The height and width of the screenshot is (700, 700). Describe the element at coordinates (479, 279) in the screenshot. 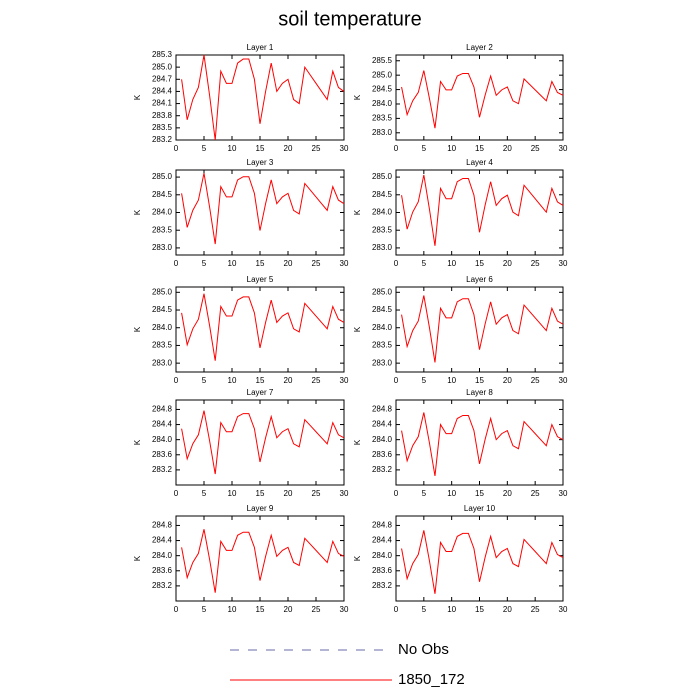

I see `panel-title: Layer 6` at that location.